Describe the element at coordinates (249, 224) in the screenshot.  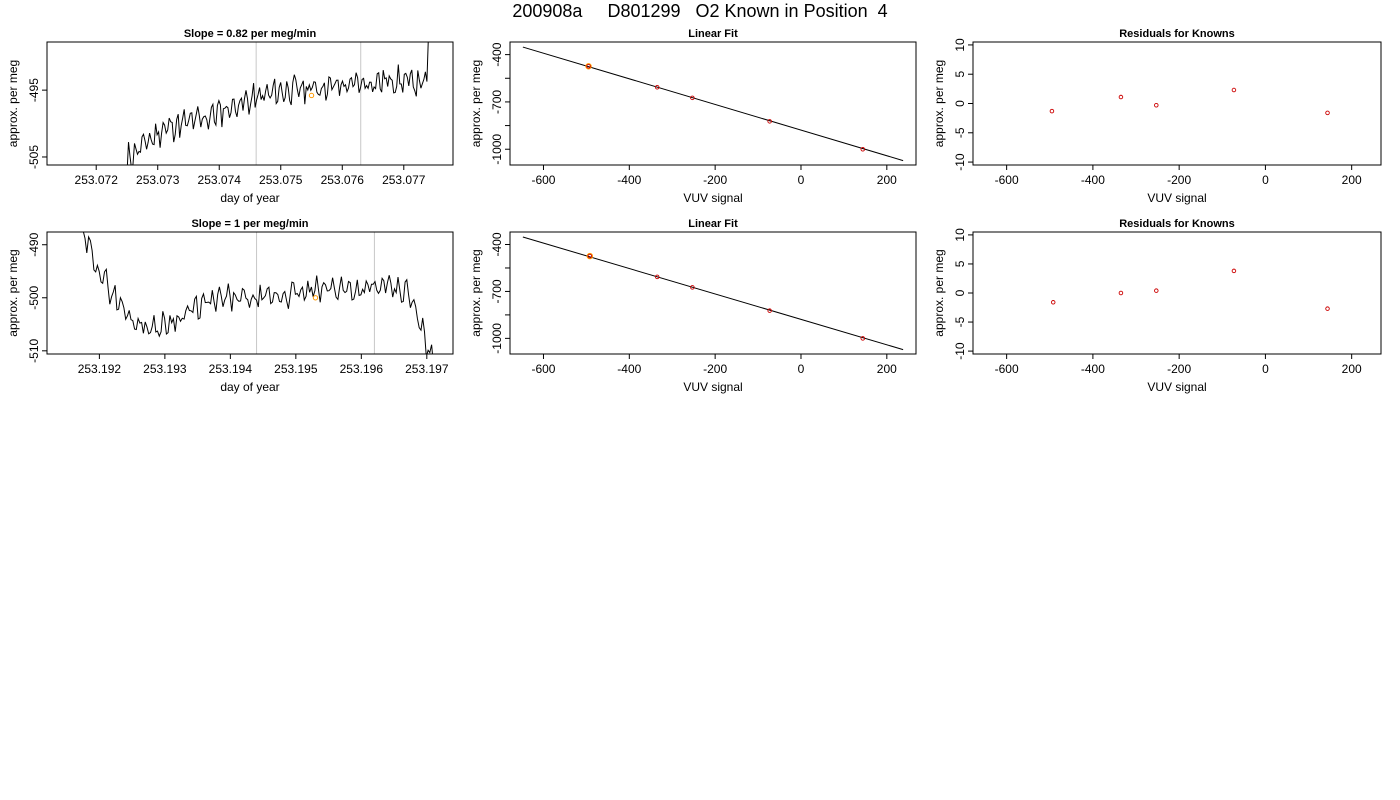
I see `panel-title: Slope = 1 per meg/min` at that location.